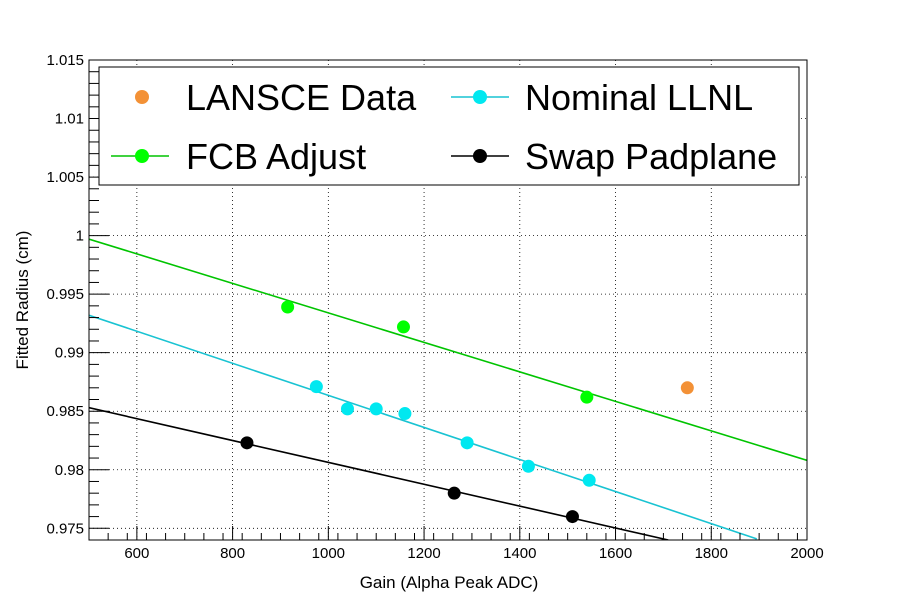 This screenshot has height=600, width=898. Describe the element at coordinates (480, 156) in the screenshot. I see `legend-marker-swap` at that location.